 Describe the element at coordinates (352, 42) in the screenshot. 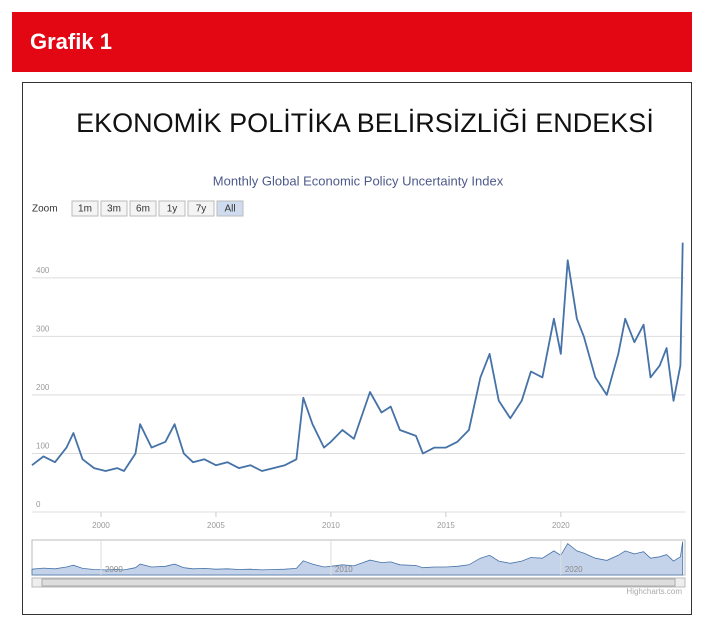

I see `header-bar` at that location.